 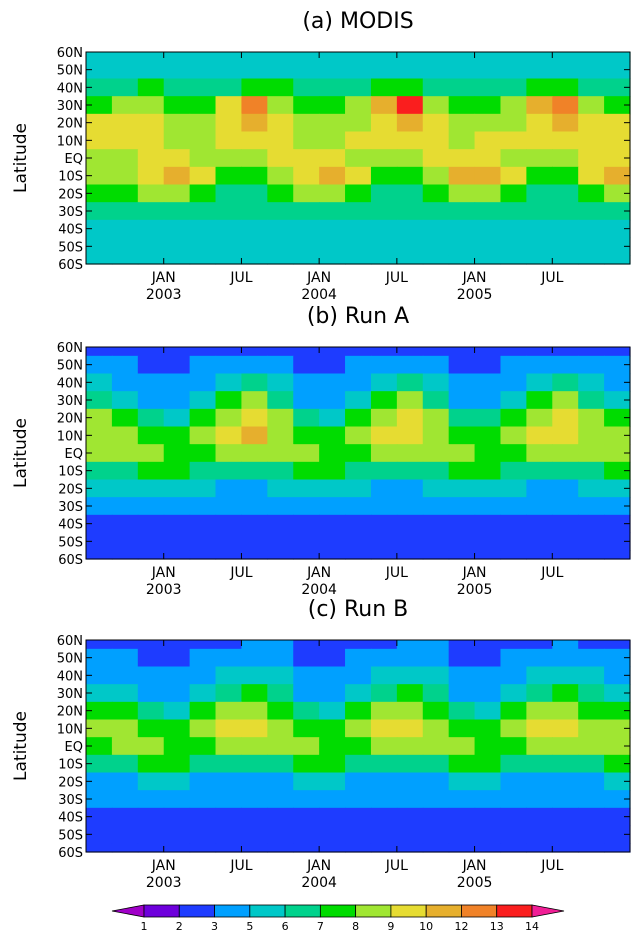 What do you see at coordinates (474, 278) in the screenshot?
I see `x-tick-label: JAN` at bounding box center [474, 278].